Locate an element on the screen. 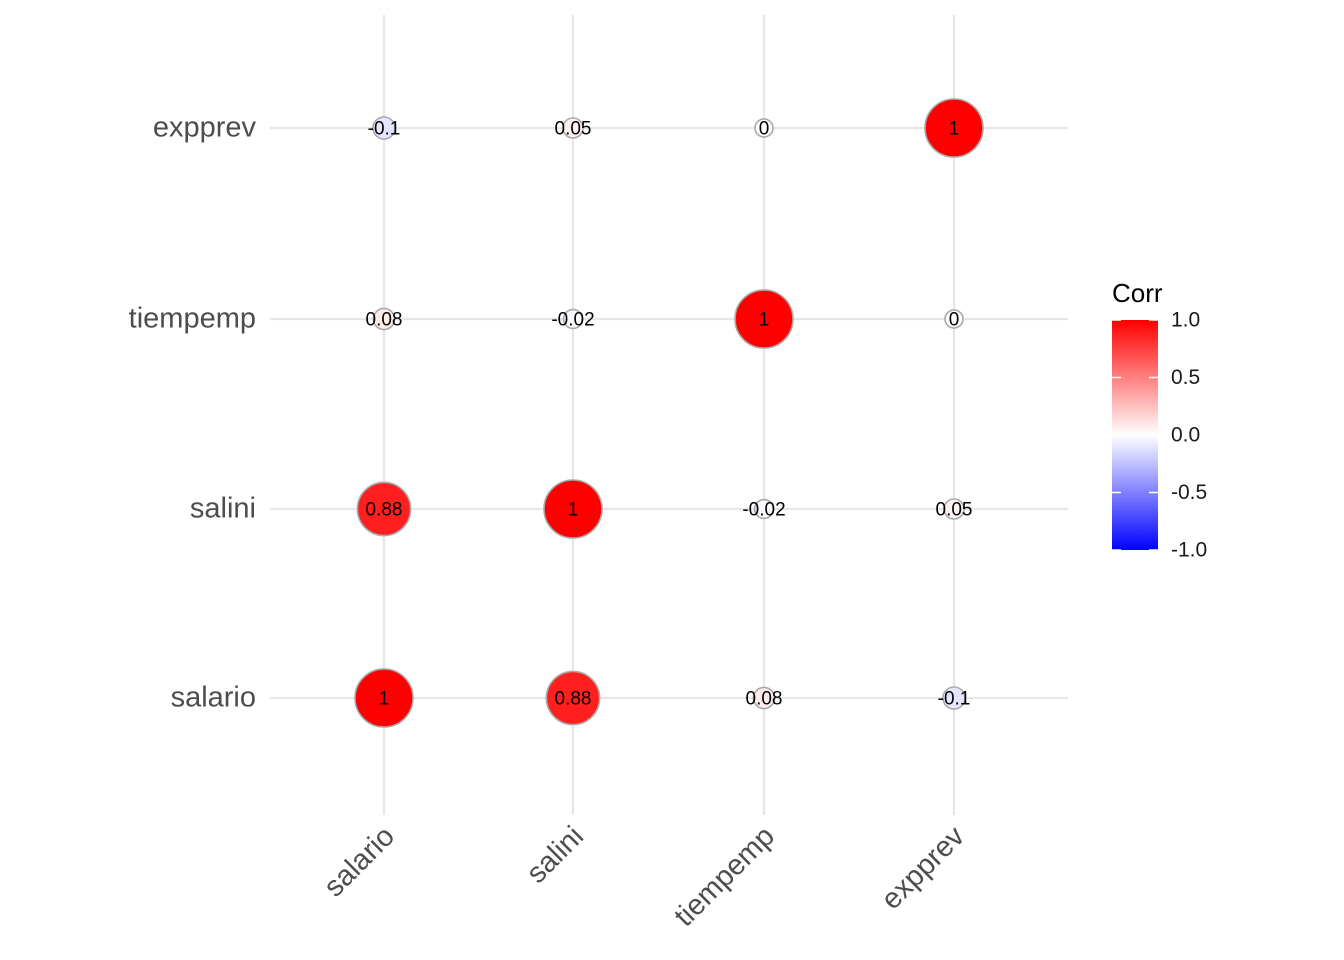 The width and height of the screenshot is (1344, 960). cell-tiempemp-salini: -0.02 is located at coordinates (764, 509).